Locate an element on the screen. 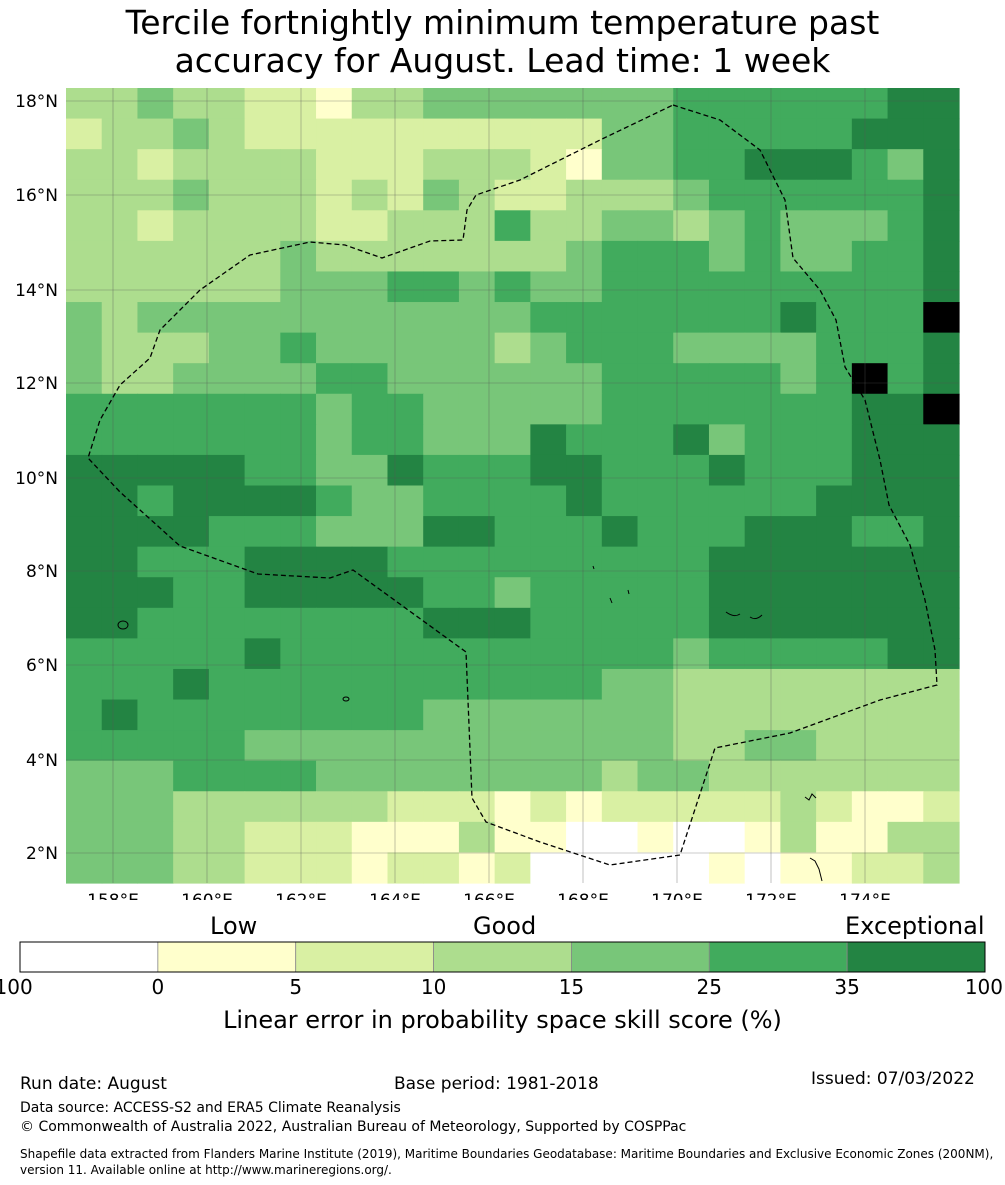 This screenshot has width=1005, height=1185. latitude-tick-label: 6°N is located at coordinates (42, 666).